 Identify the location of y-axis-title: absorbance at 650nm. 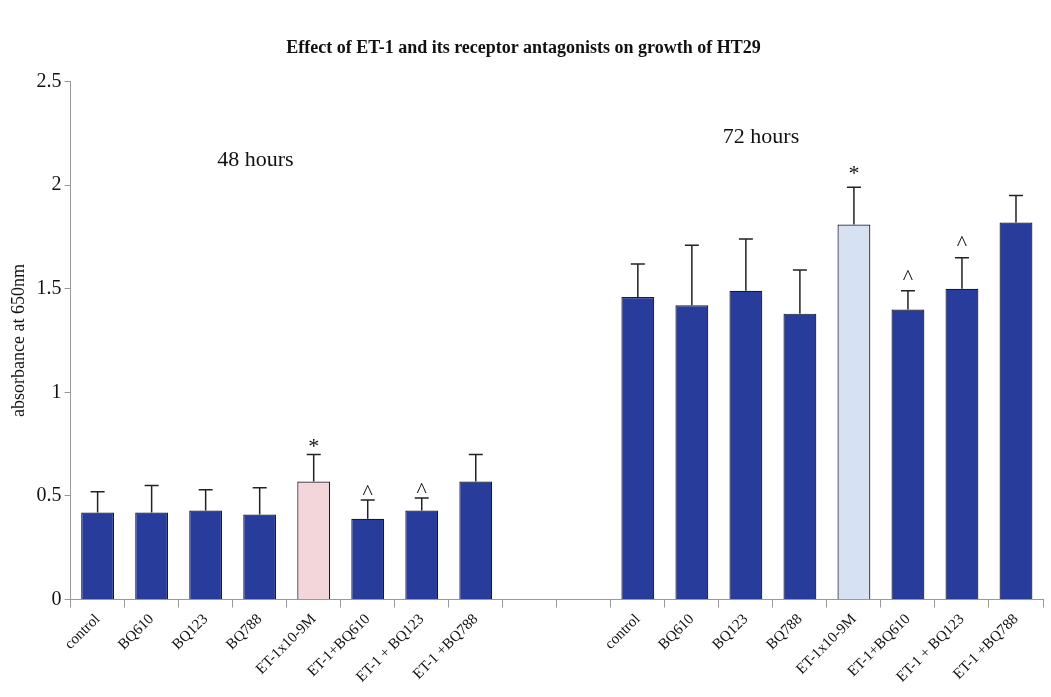
(17, 341).